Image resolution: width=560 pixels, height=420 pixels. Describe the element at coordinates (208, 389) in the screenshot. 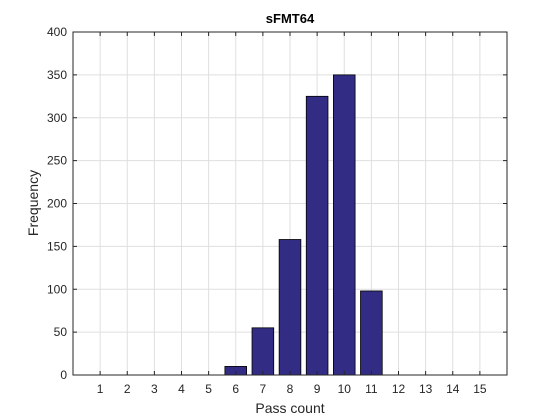

I see `x-tick-label: 5` at that location.